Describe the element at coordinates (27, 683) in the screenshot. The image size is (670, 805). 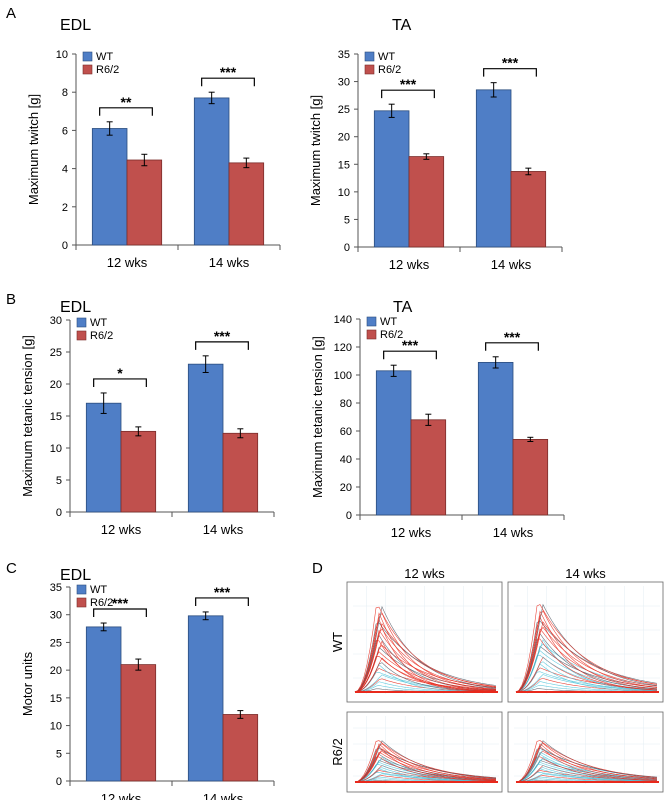
I see `y-axis-label: Motor units` at that location.